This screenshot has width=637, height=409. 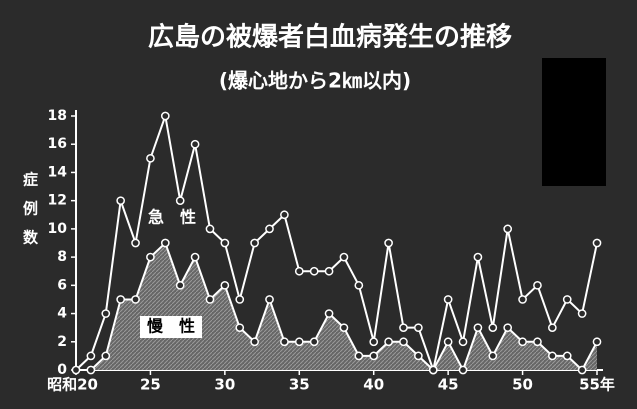 What do you see at coordinates (62, 314) in the screenshot?
I see `y-tick-label: 4` at bounding box center [62, 314].